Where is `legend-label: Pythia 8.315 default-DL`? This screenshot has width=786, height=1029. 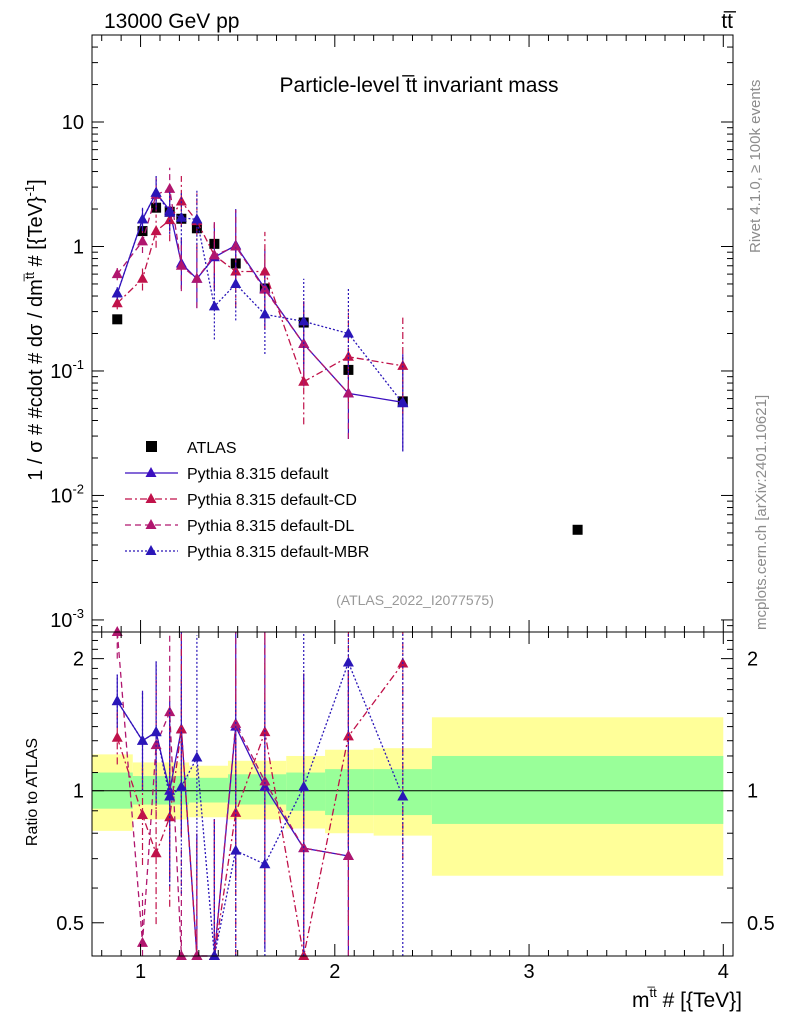
legend-label: Pythia 8.315 default-DL is located at coordinates (270, 526).